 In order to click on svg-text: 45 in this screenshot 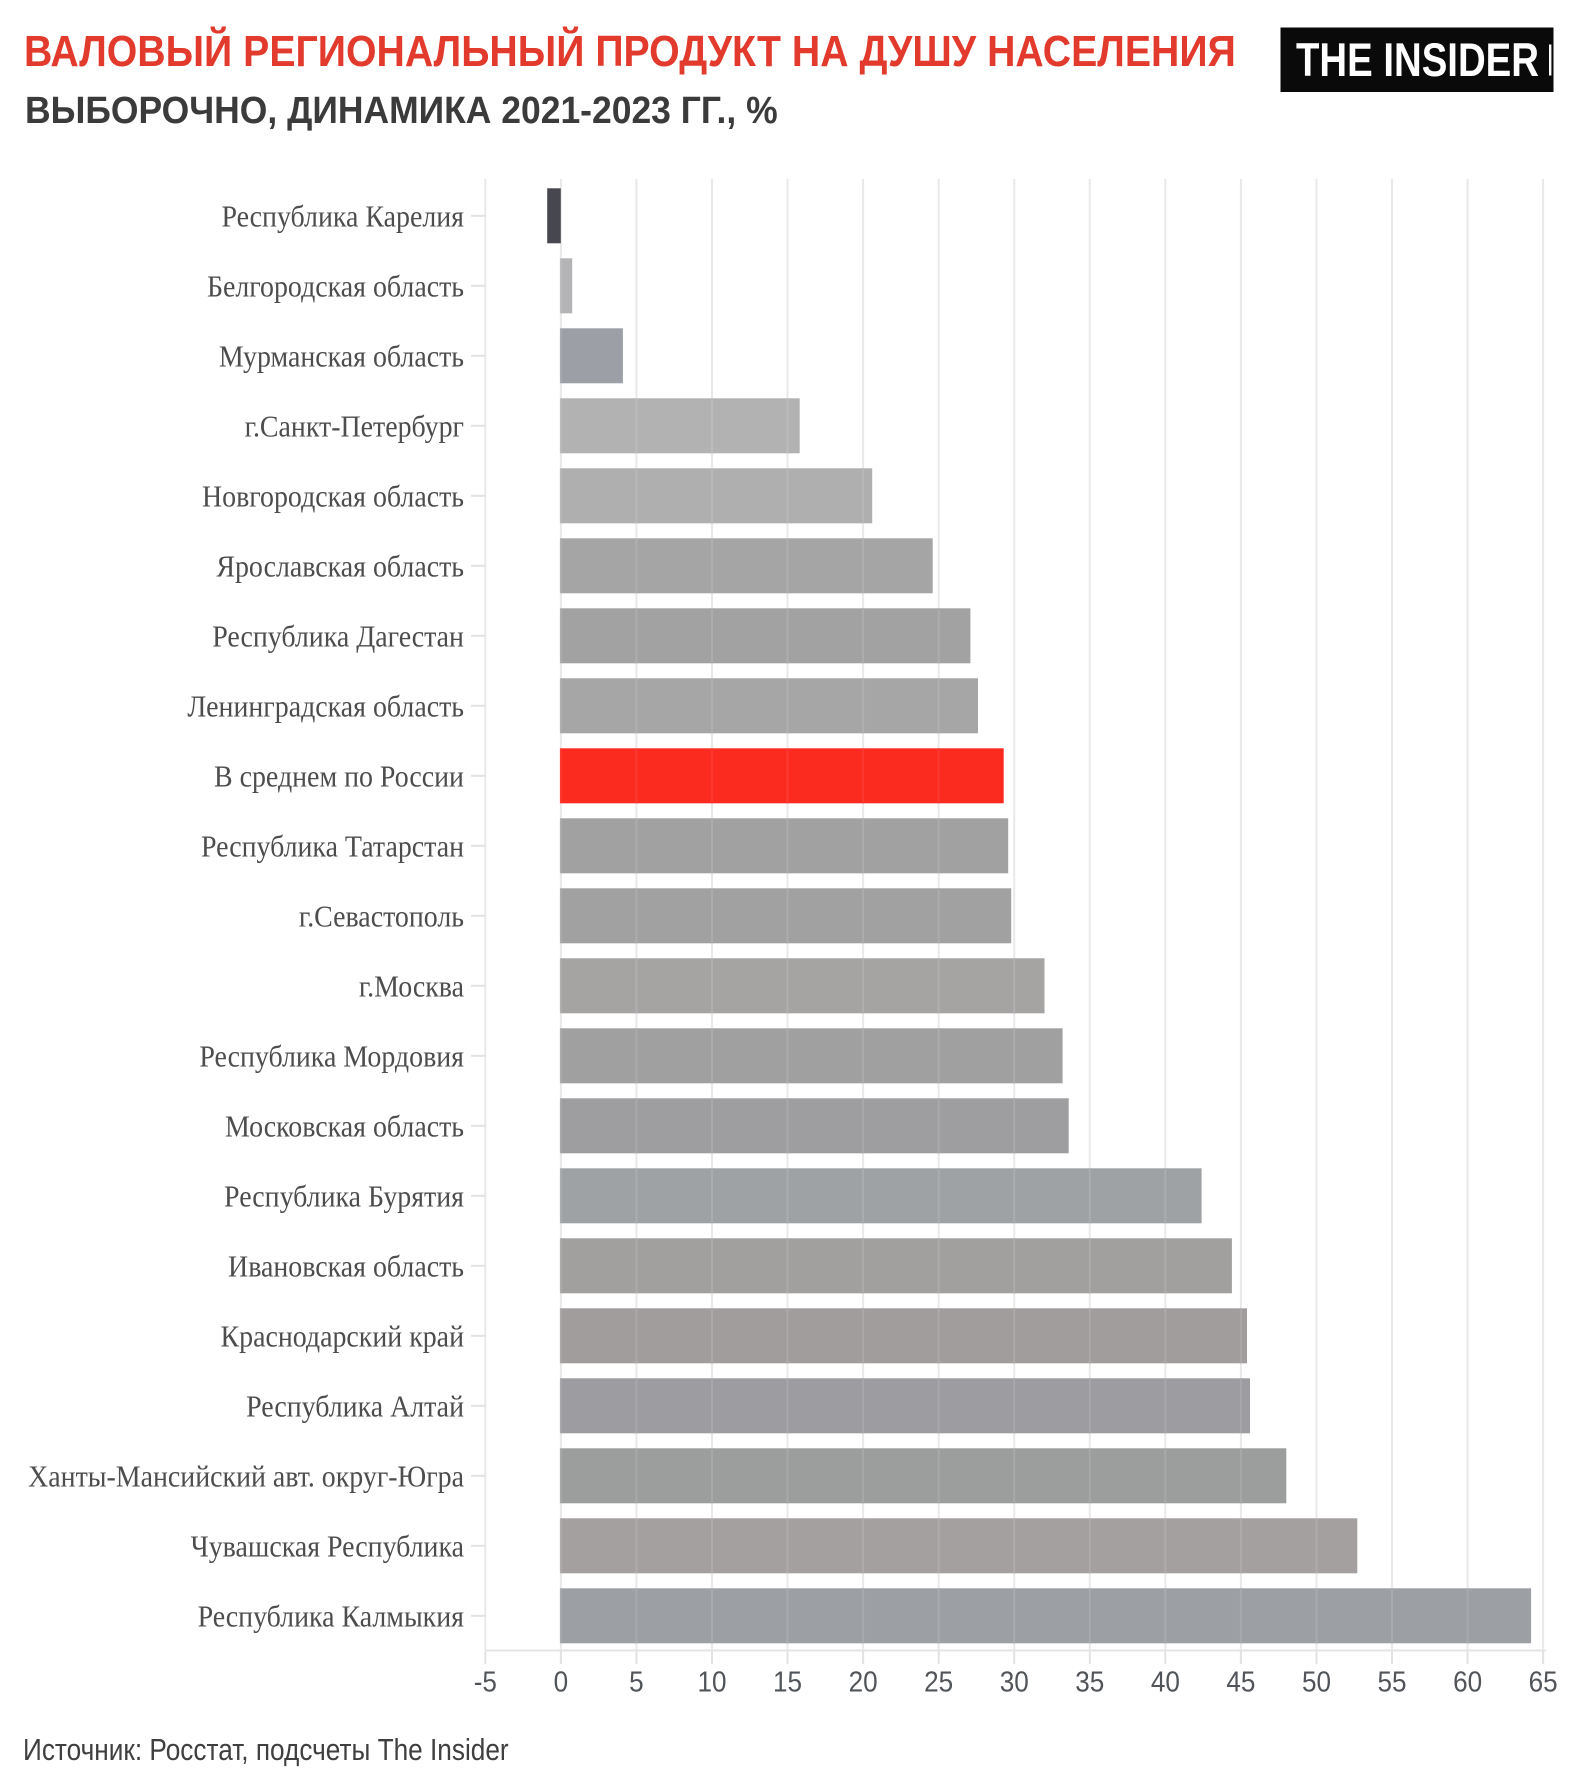, I will do `click(1240, 1681)`.